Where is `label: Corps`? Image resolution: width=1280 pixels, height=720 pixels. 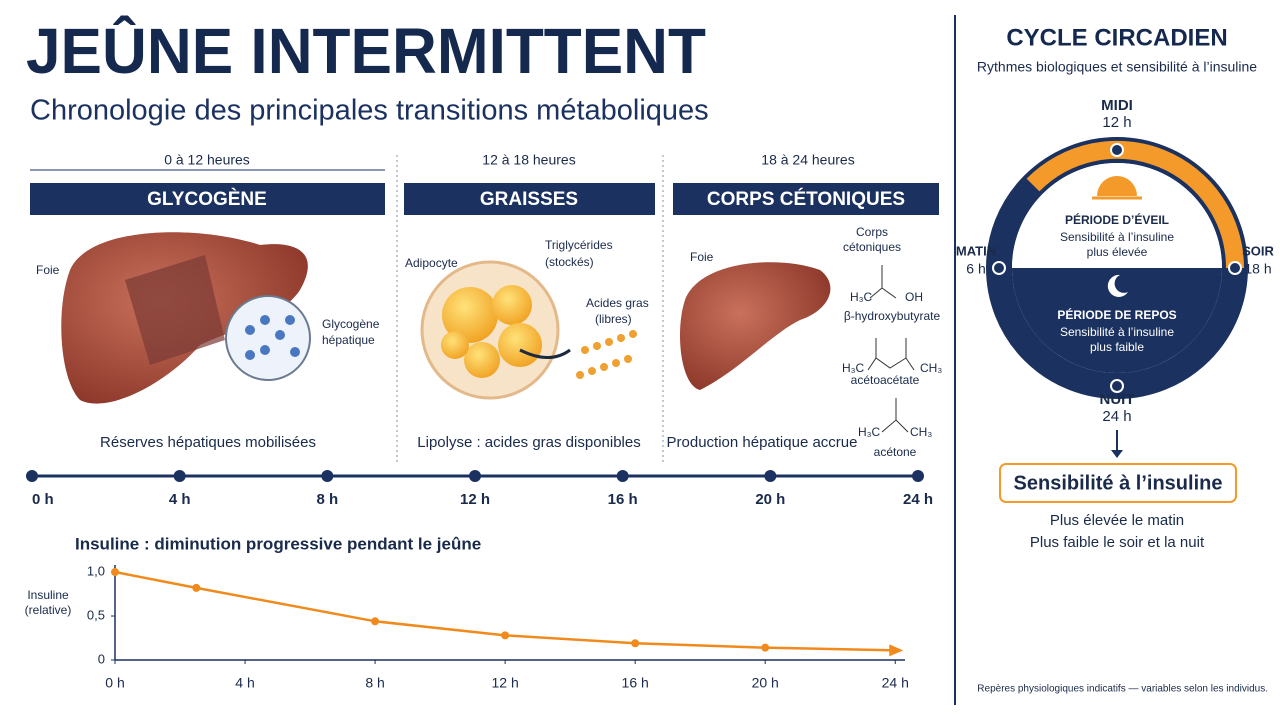
label: Corps is located at coordinates (872, 232).